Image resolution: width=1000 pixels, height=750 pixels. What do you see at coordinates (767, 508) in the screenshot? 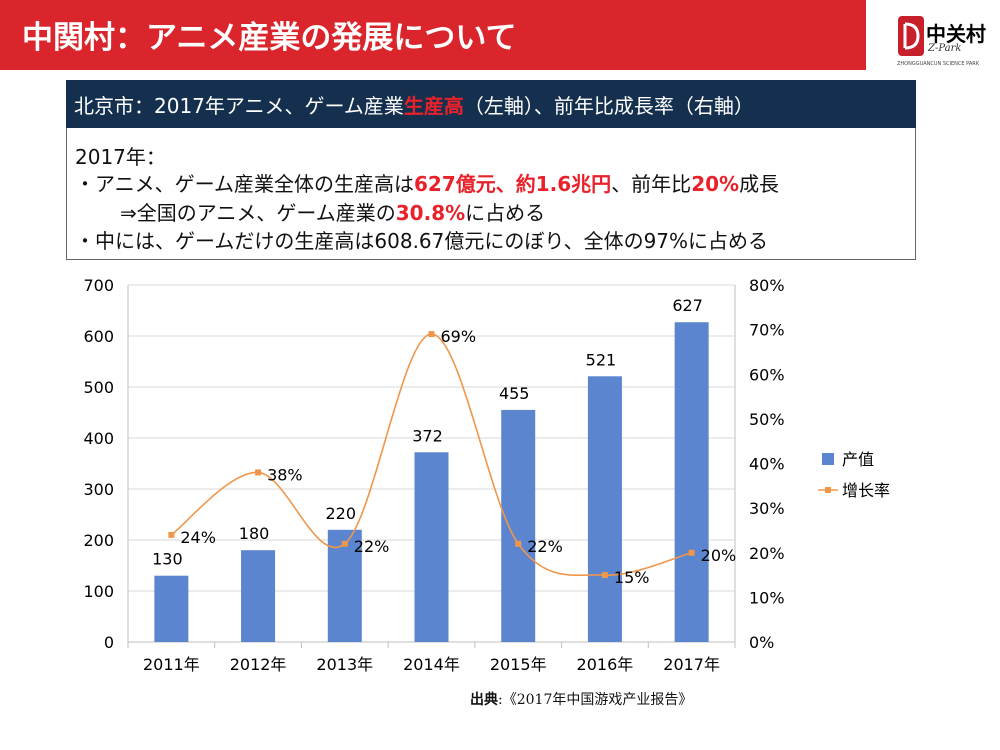
I see `y-right-tick-label: 30%` at bounding box center [767, 508].